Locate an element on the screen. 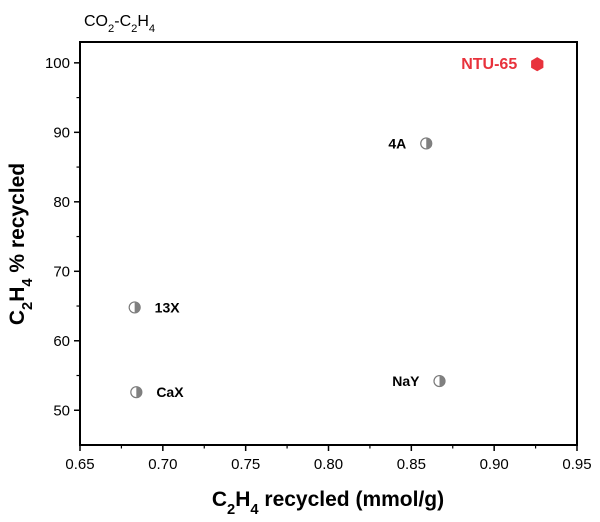  point-label: NTU-65 is located at coordinates (489, 64).